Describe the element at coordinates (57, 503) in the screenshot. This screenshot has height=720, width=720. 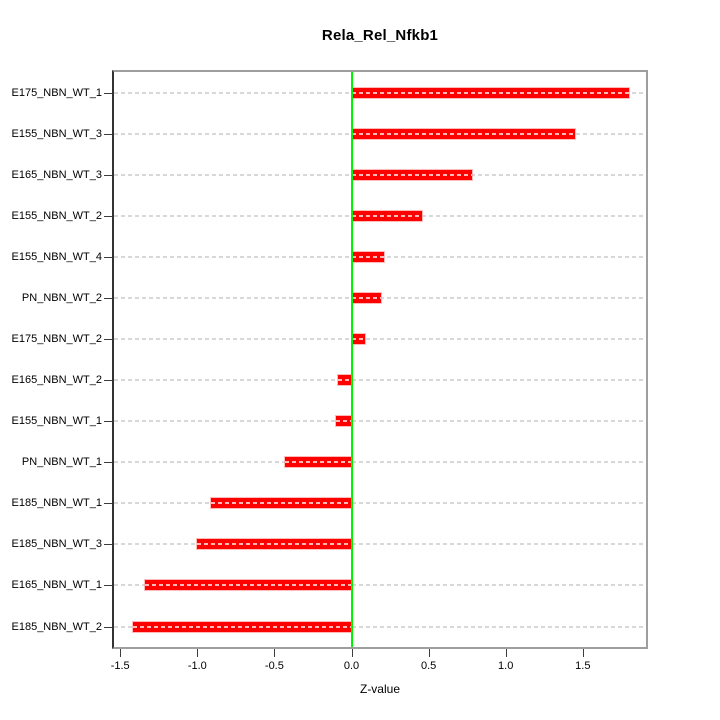
I see `y-axis-label: E185_NBN_WT_1` at that location.